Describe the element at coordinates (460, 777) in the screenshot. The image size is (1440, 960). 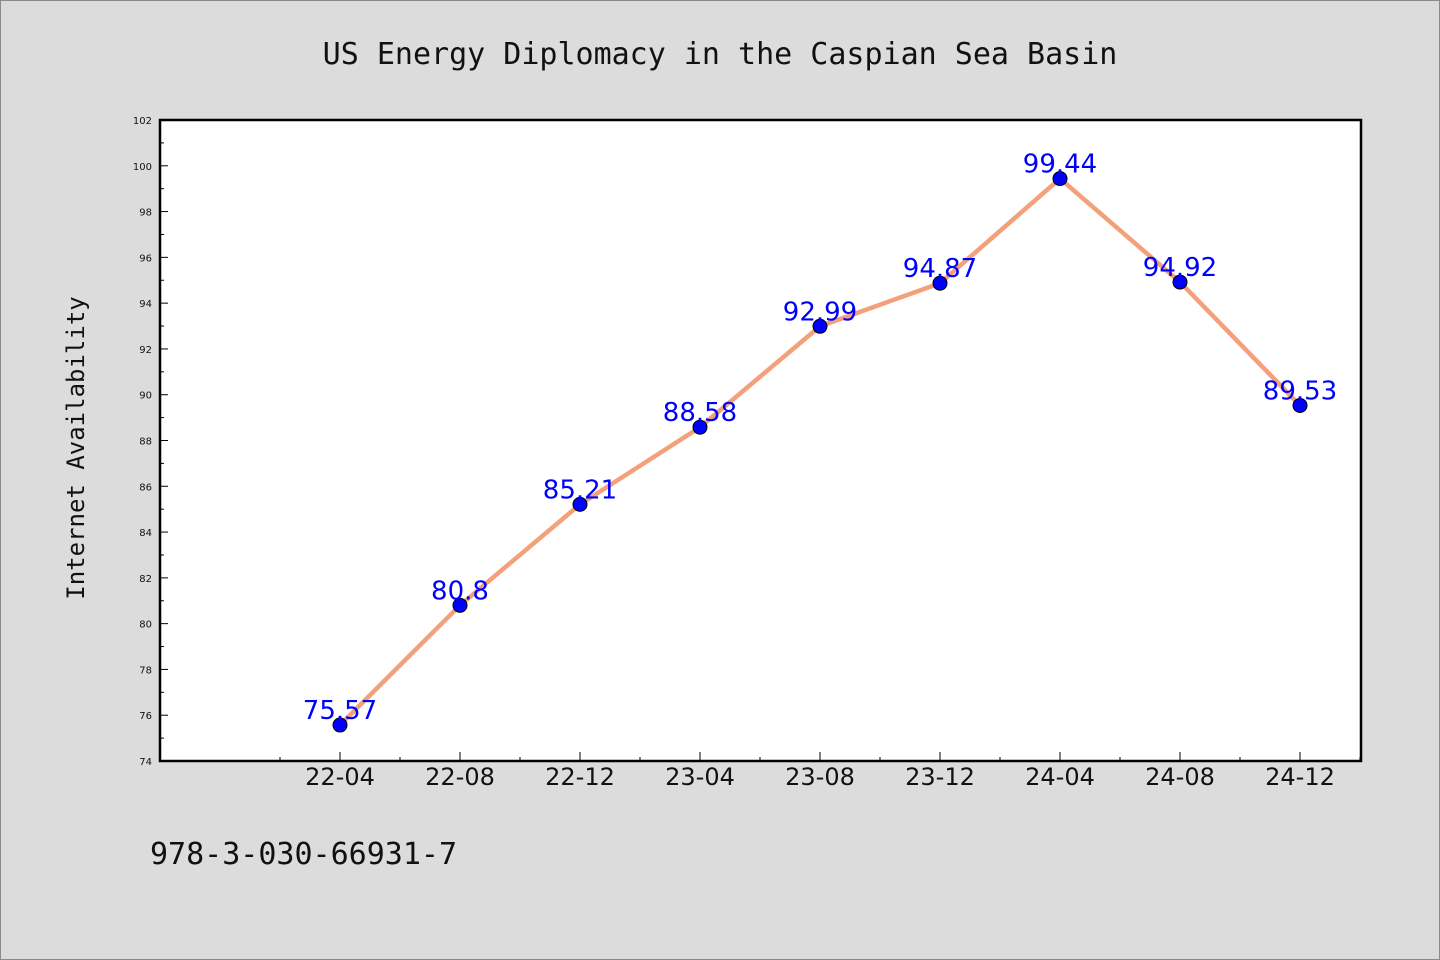
I see `x-tick-label: 22-08` at that location.